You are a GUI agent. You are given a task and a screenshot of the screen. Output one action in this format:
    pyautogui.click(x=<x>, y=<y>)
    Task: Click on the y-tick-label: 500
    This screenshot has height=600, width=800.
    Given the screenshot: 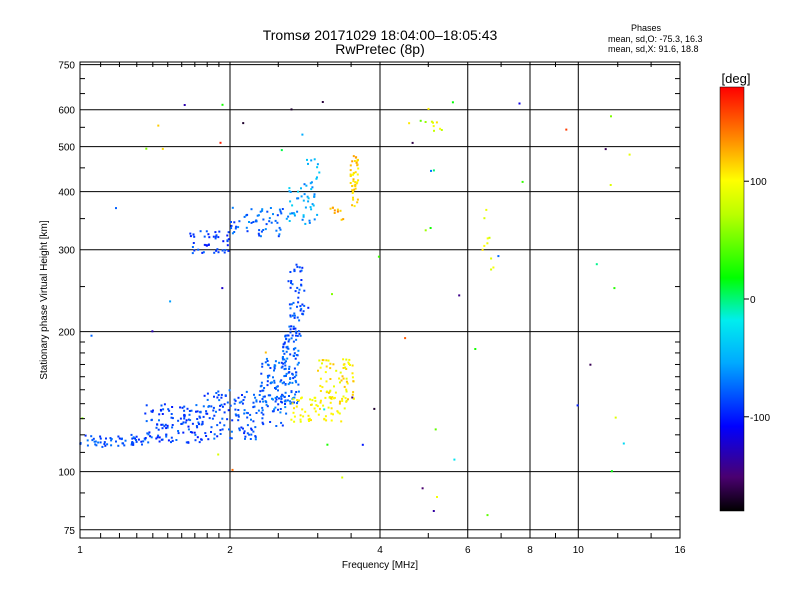 What is the action you would take?
    pyautogui.click(x=66, y=148)
    